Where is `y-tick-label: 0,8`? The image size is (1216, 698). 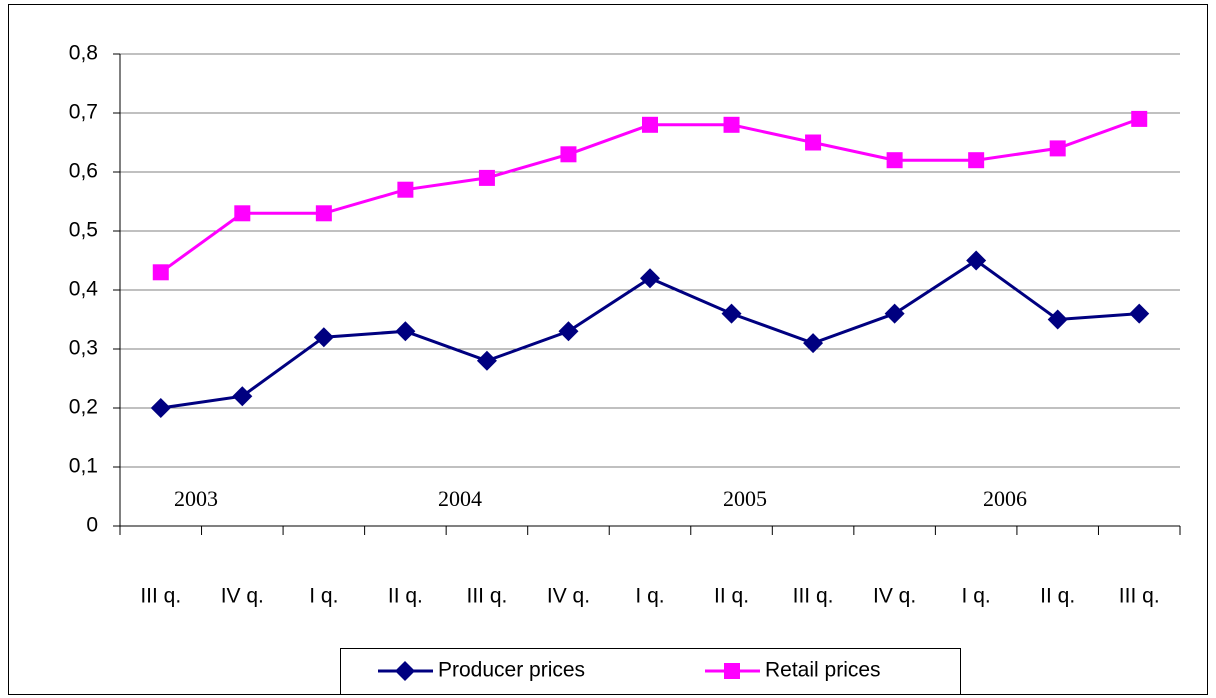
y-tick-label: 0,8 is located at coordinates (83, 53).